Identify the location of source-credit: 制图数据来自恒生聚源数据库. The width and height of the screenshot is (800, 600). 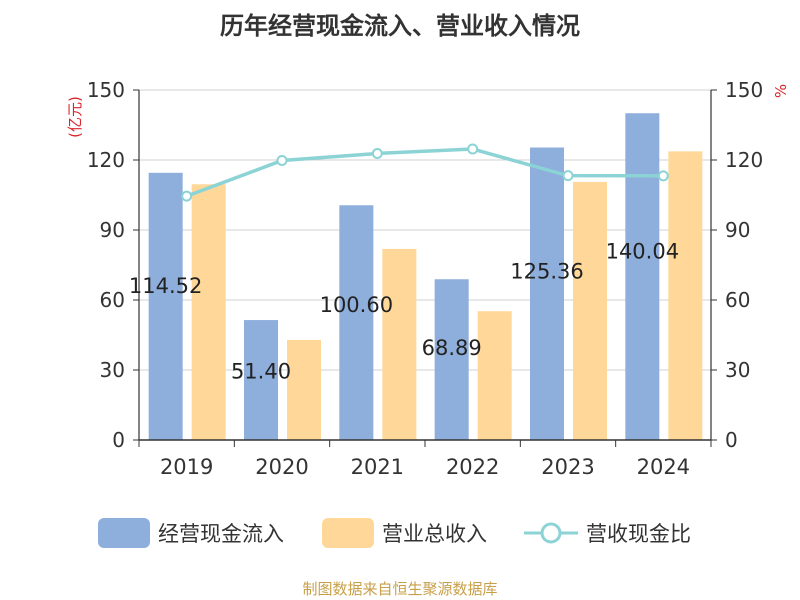
(400, 589).